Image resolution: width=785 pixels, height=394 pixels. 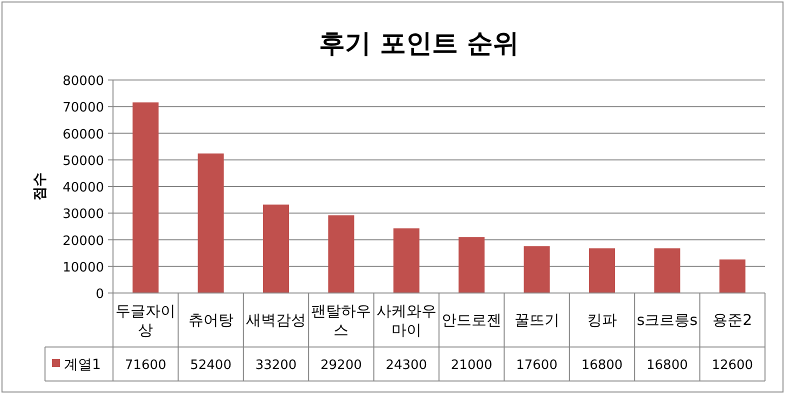 What do you see at coordinates (83, 81) in the screenshot?
I see `y-tick-label: 80000` at bounding box center [83, 81].